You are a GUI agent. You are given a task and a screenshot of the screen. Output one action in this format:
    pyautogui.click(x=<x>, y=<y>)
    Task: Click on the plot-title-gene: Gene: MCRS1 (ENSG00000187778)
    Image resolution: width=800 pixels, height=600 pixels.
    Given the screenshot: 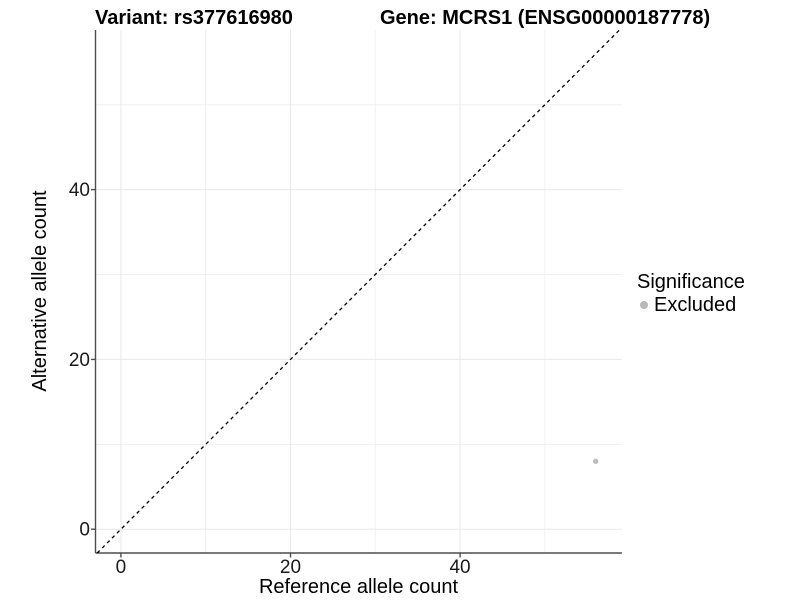 What is the action you would take?
    pyautogui.click(x=545, y=18)
    